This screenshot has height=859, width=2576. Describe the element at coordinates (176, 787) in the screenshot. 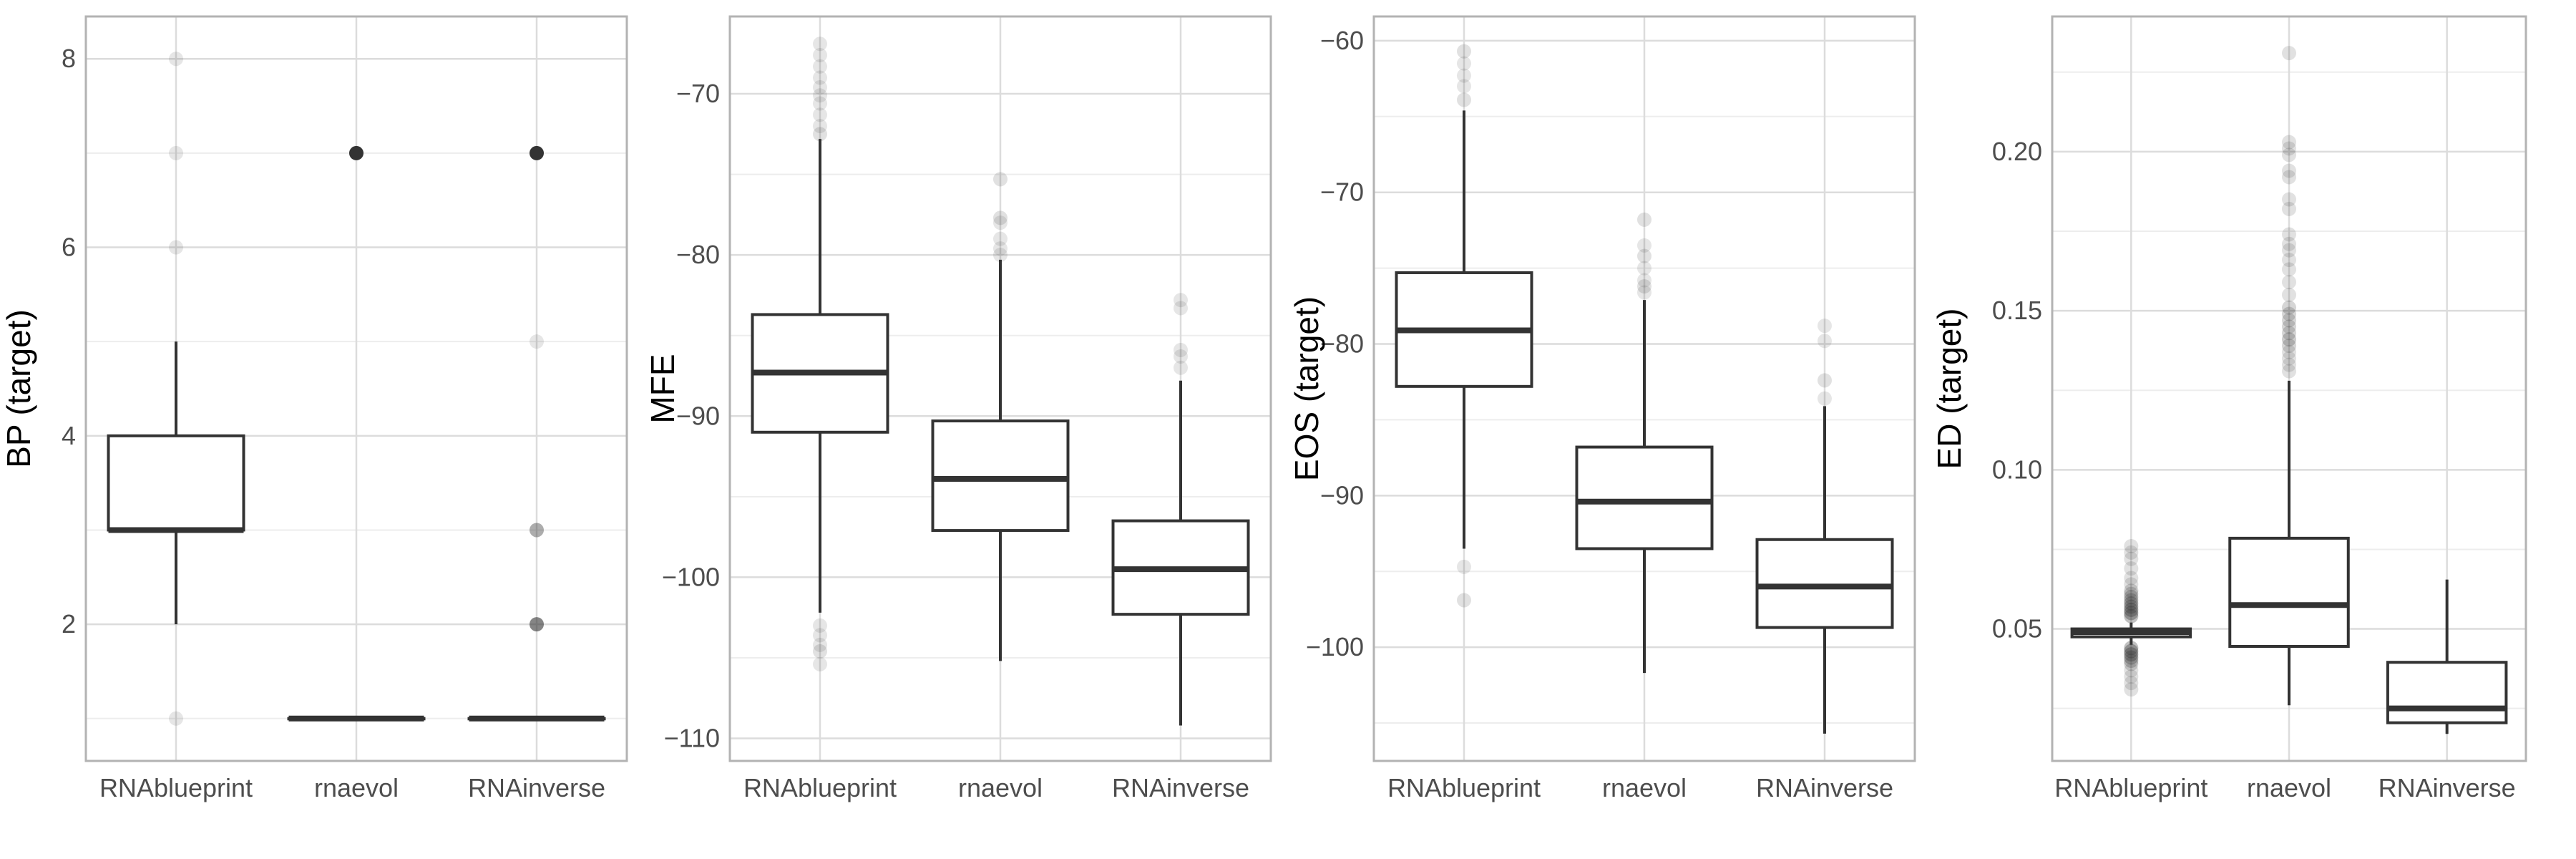

I see `x-tick-label: RNAblueprint` at that location.